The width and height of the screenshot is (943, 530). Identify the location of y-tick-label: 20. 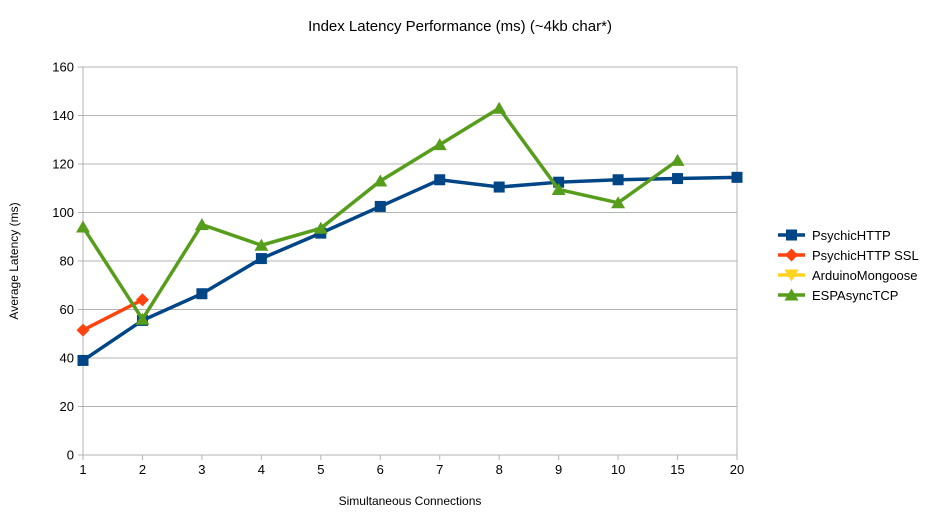
(67, 406).